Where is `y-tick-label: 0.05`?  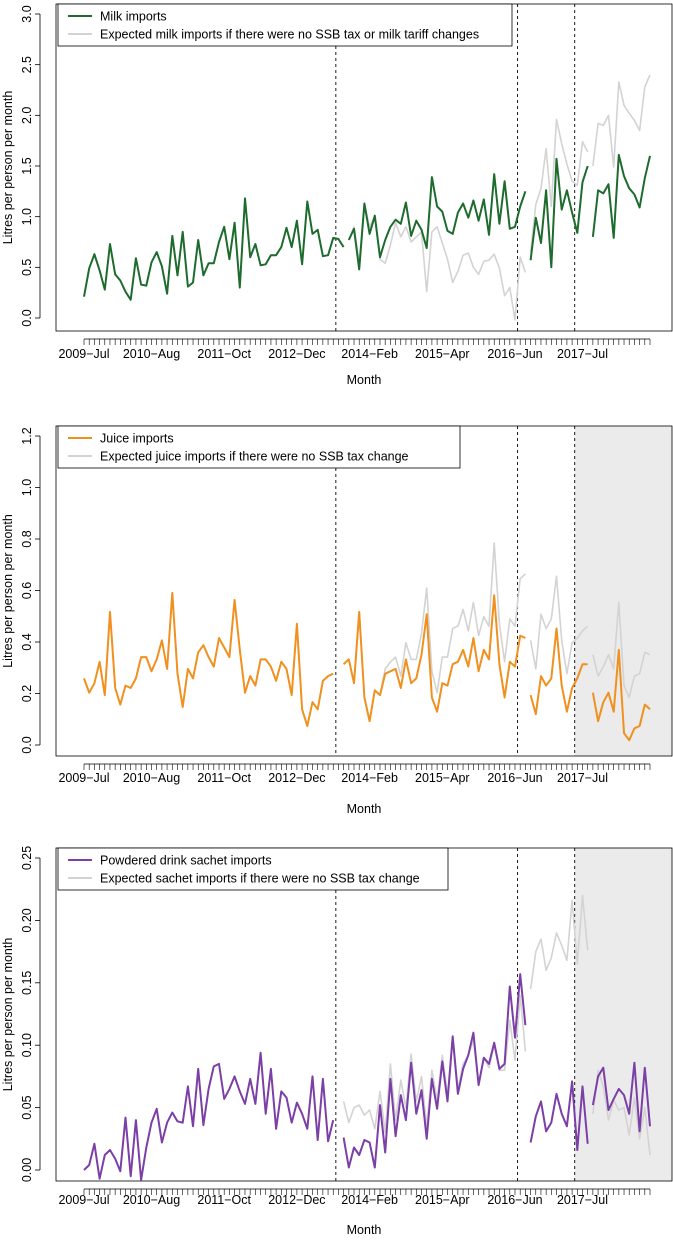
y-tick-label: 0.05 is located at coordinates (27, 1107).